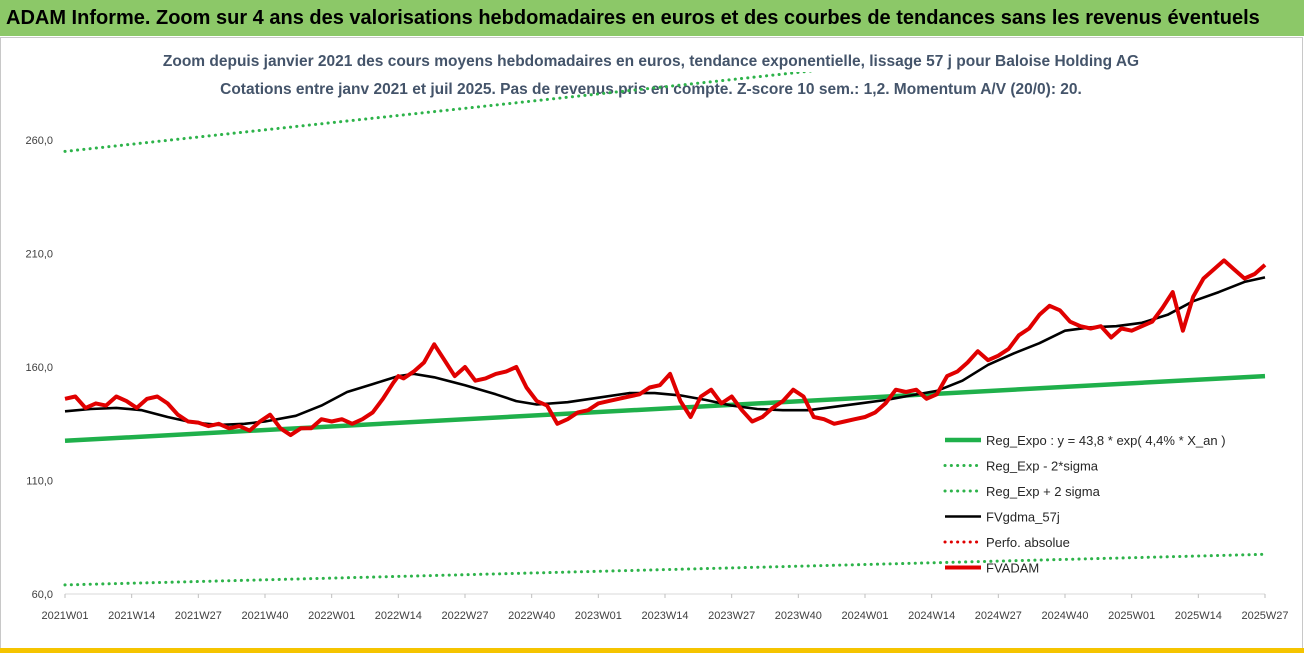  What do you see at coordinates (331, 616) in the screenshot?
I see `x-tick-label: 2022W01` at bounding box center [331, 616].